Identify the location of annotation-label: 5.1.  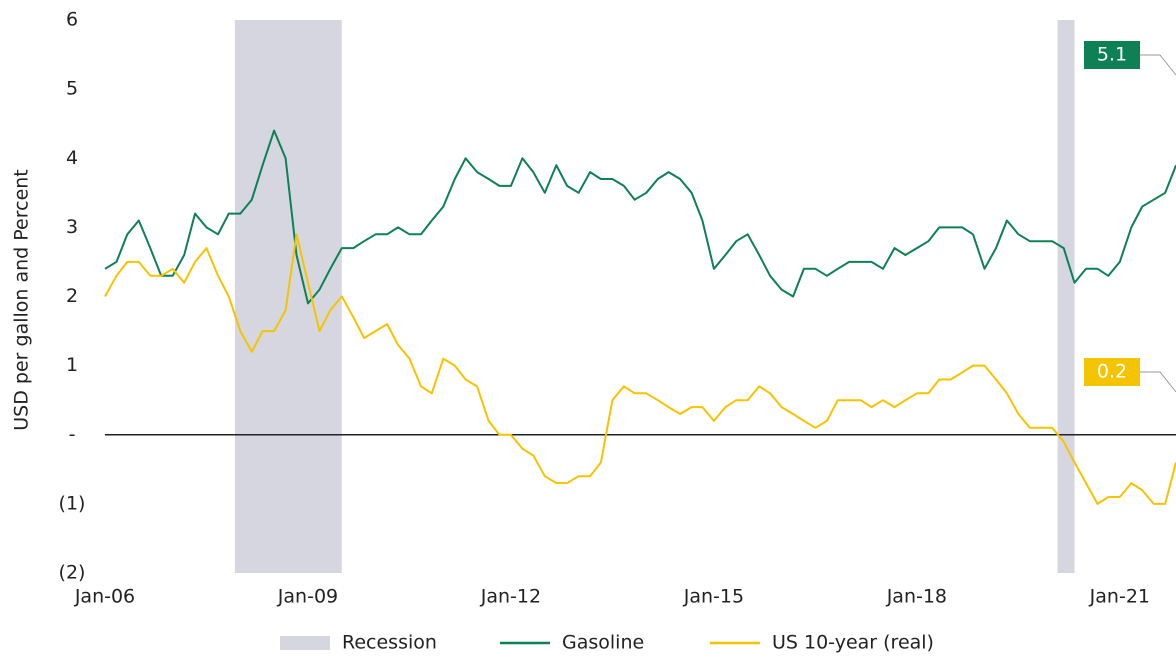
(1112, 55).